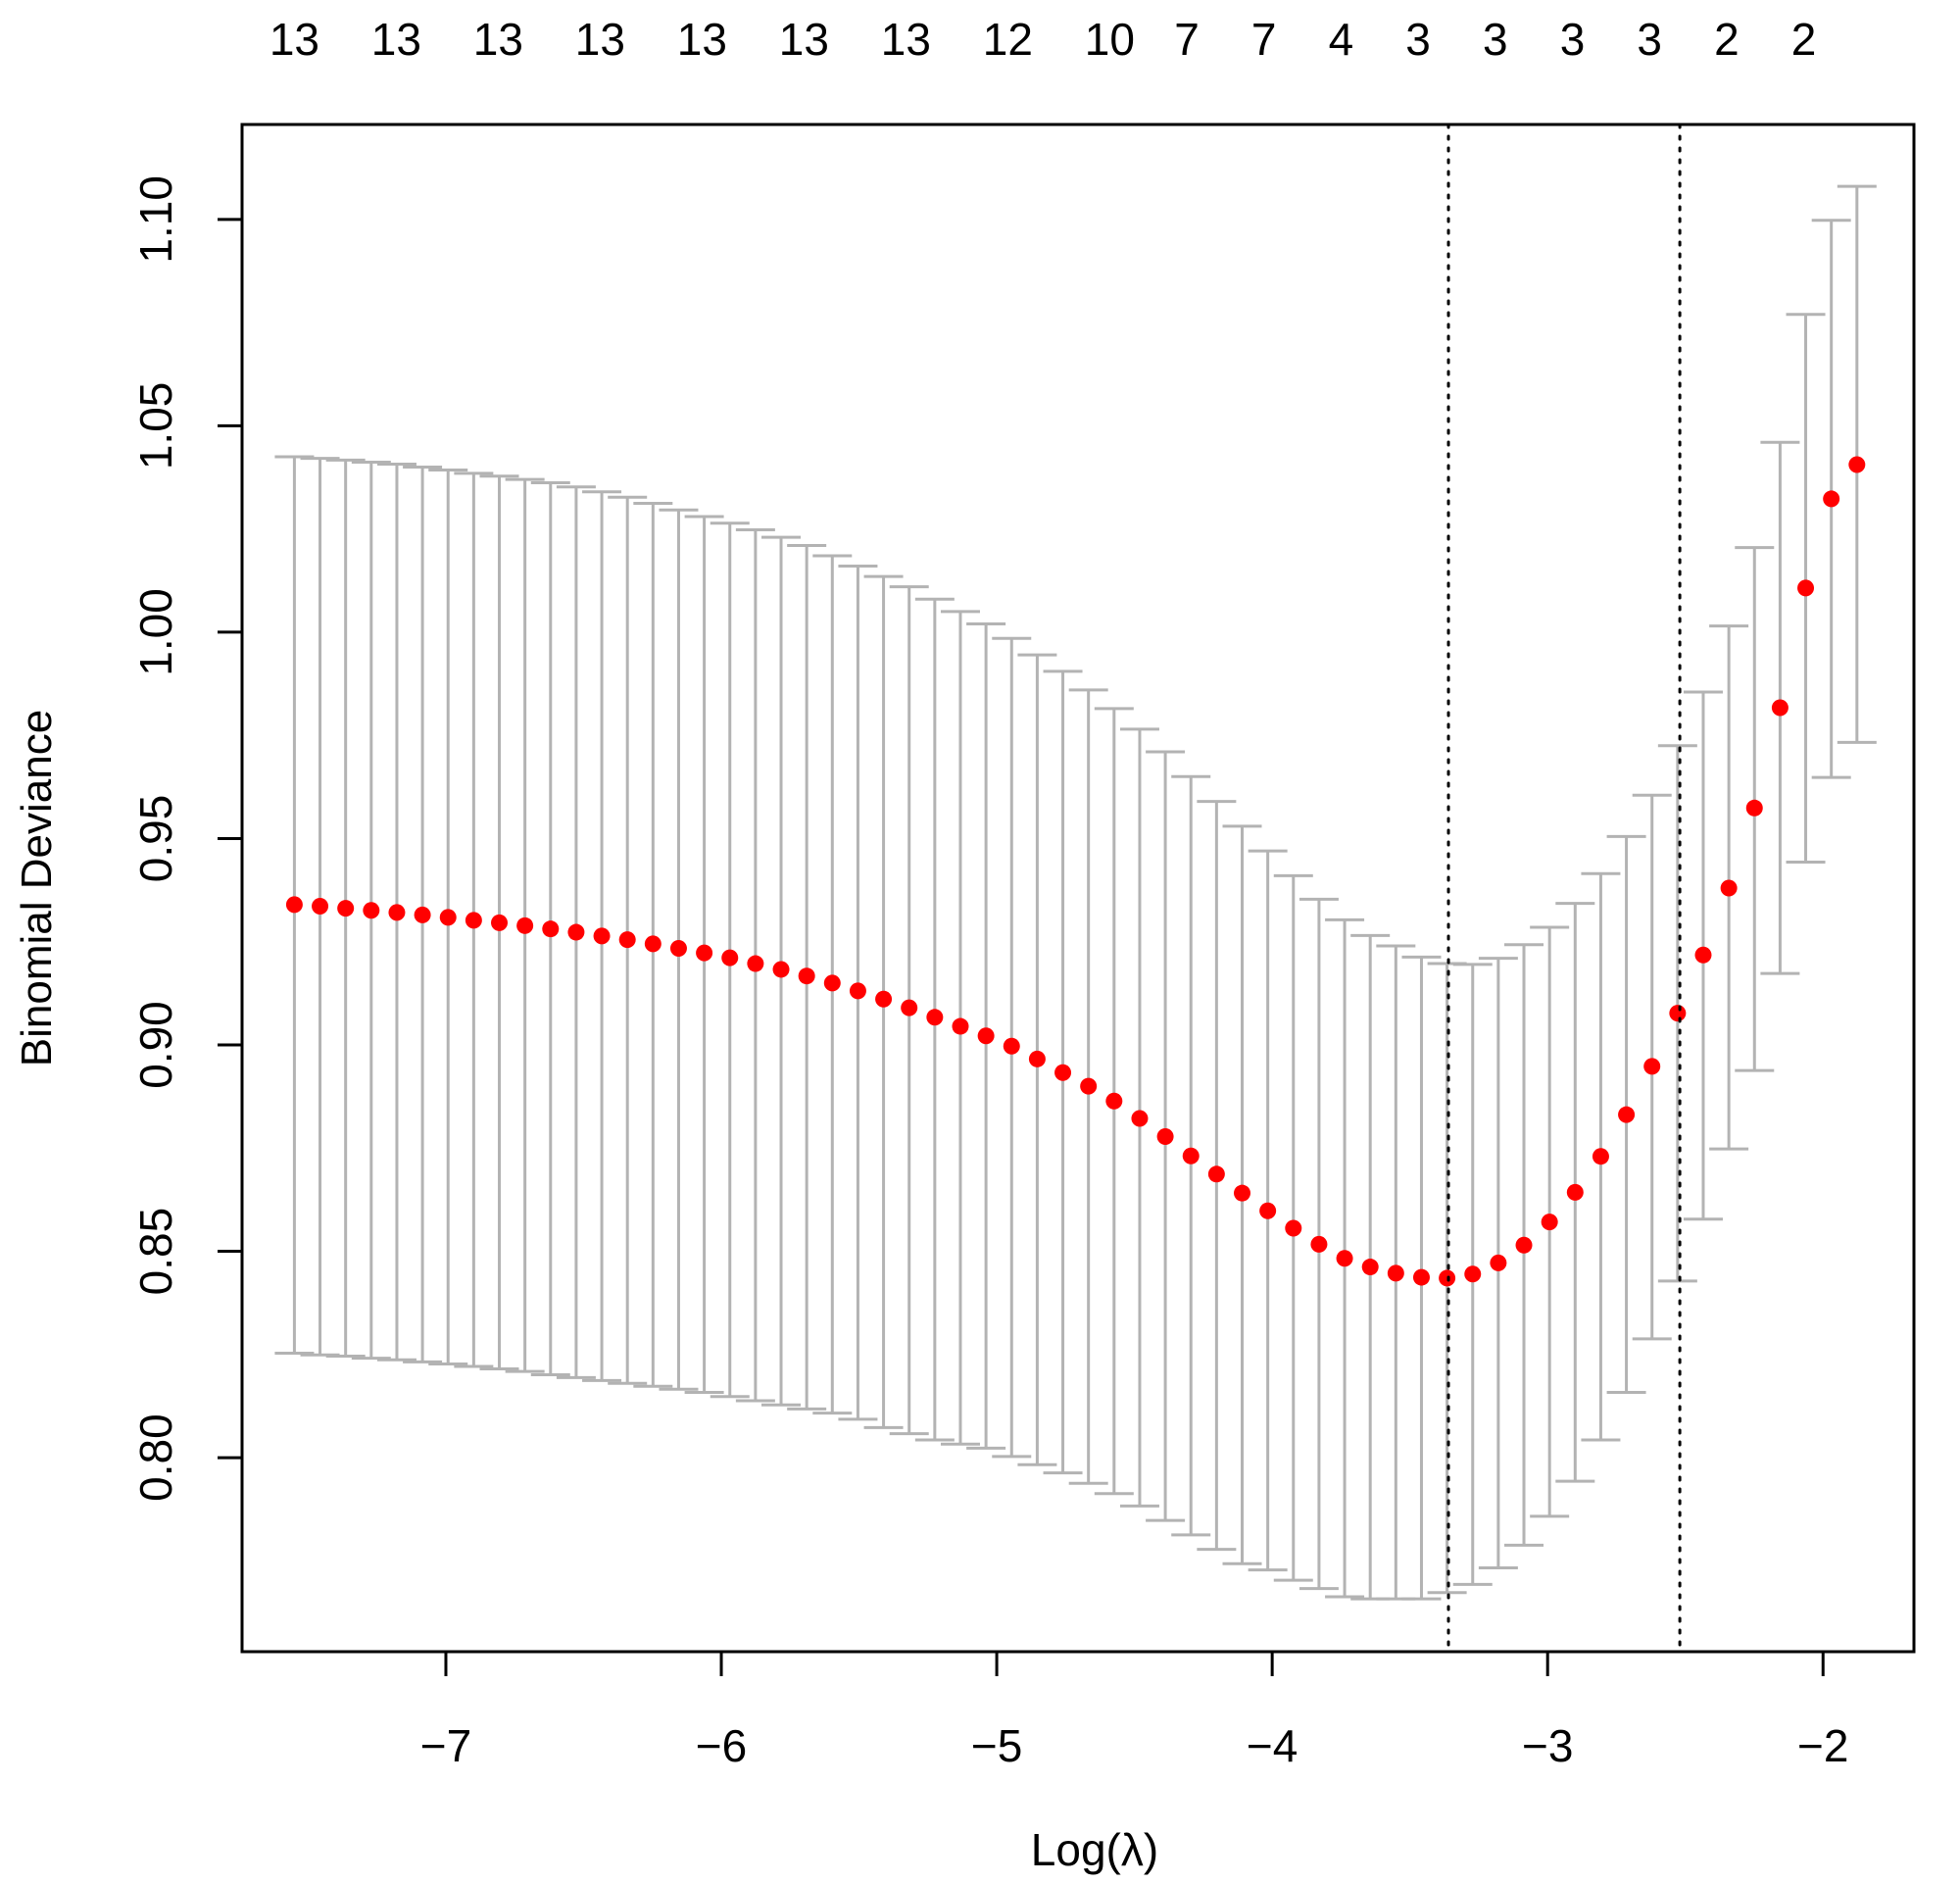 Image resolution: width=1960 pixels, height=1883 pixels. I want to click on x-axis: −7 −6 −5 −4 −3 −2, so click(1134, 1711).